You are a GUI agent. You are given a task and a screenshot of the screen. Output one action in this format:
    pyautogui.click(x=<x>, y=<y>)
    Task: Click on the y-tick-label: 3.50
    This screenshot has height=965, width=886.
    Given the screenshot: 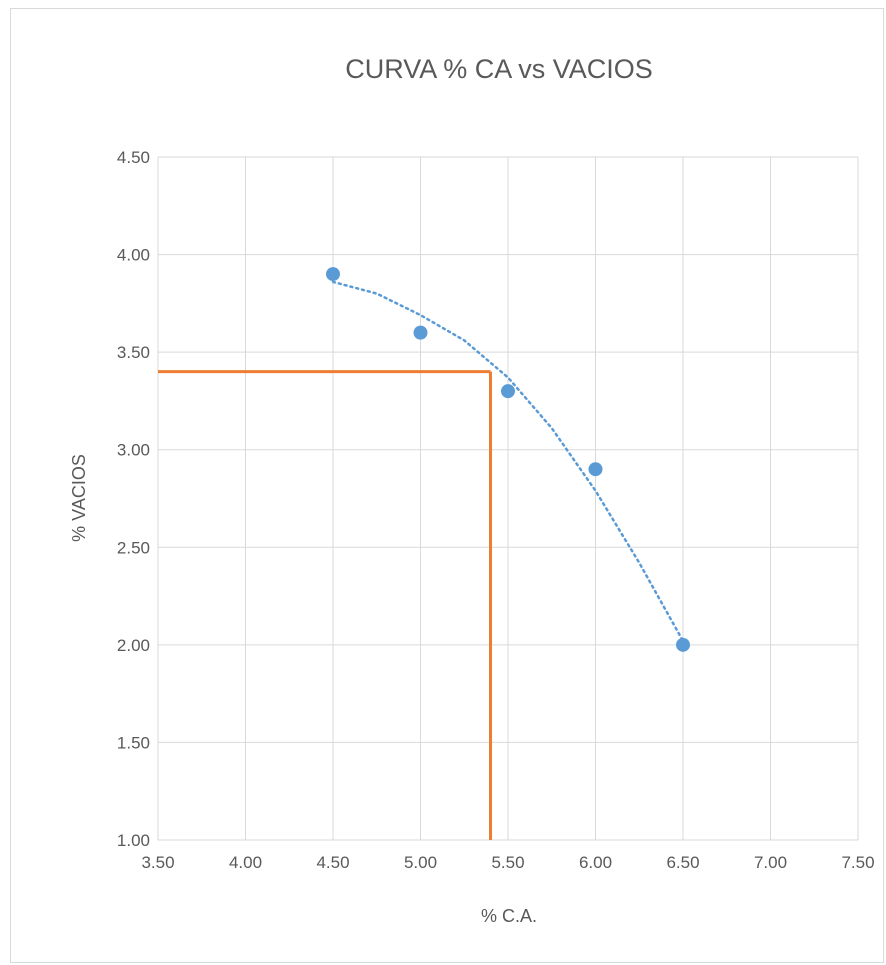 What is the action you would take?
    pyautogui.click(x=133, y=352)
    